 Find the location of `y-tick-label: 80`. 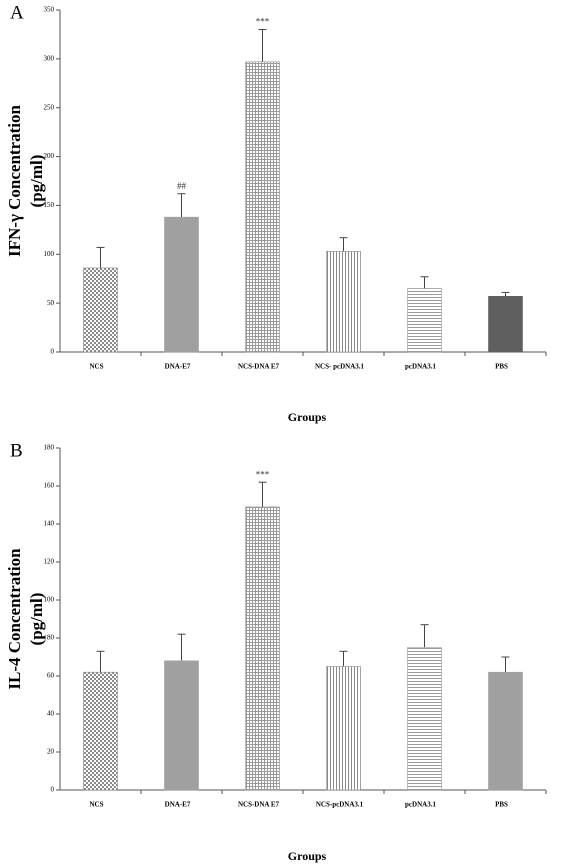

y-tick-label: 80 is located at coordinates (51, 638).